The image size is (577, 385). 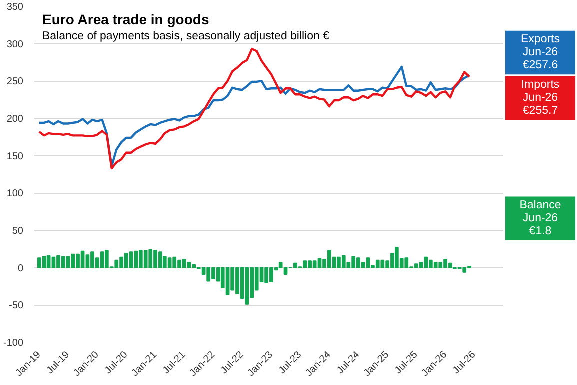 I want to click on y-tick-label: -50, so click(x=16, y=306).